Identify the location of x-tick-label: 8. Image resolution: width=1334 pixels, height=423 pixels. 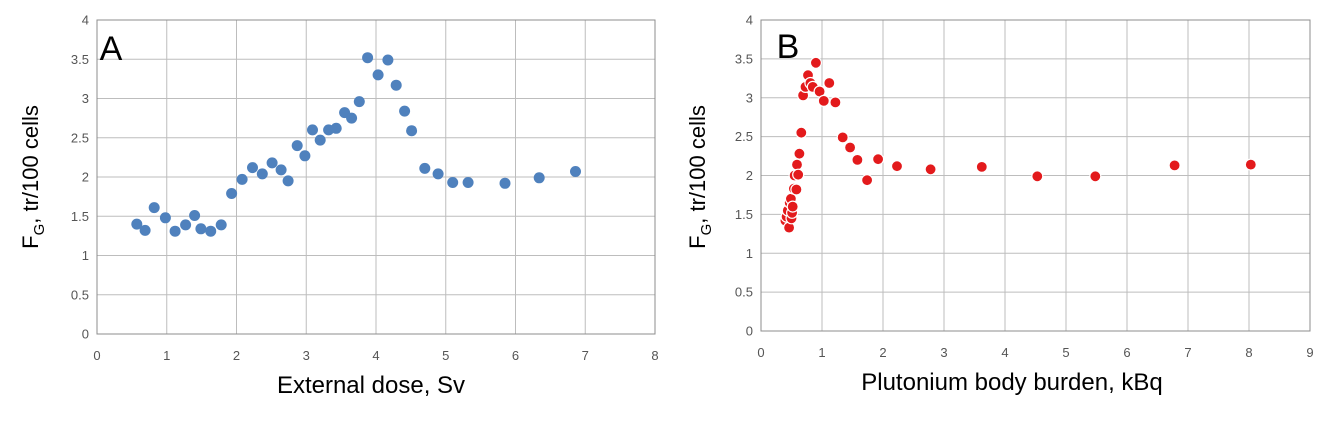
(1248, 352).